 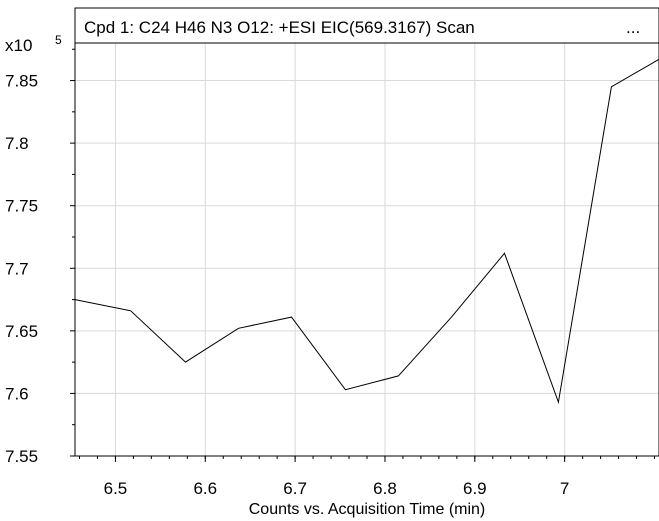 I want to click on x-axis: 6.5 6.6 6.7 6.8 6.9 7, so click(x=367, y=477).